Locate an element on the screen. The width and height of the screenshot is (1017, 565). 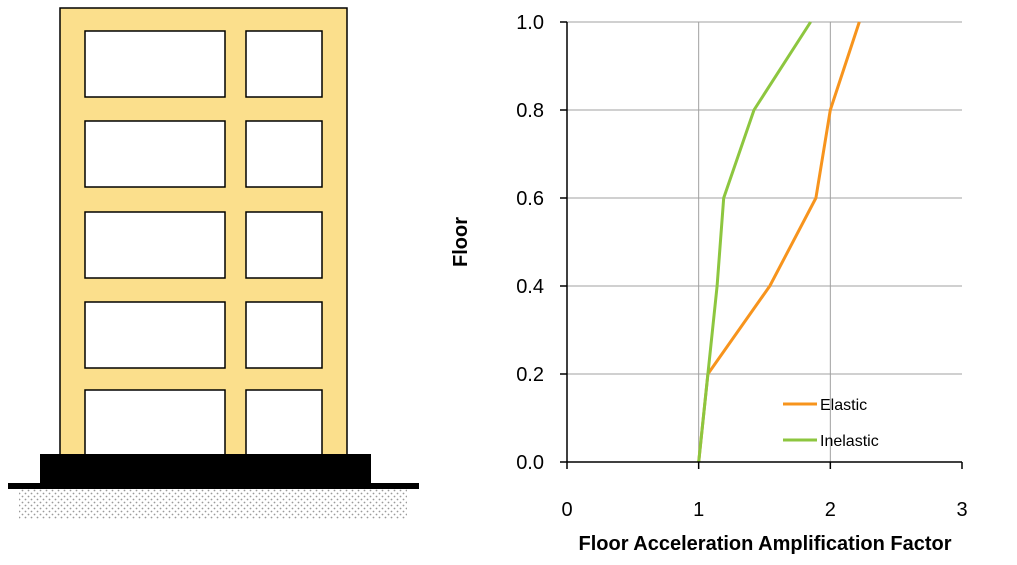
legend-label-inelastic: Inelastic is located at coordinates (849, 441).